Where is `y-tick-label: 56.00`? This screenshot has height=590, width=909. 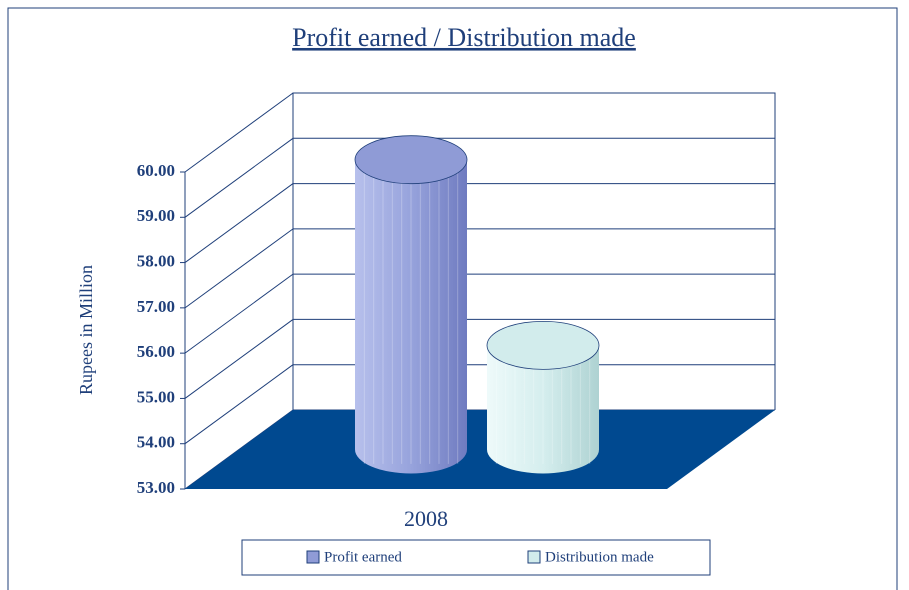
y-tick-label: 56.00 is located at coordinates (156, 351).